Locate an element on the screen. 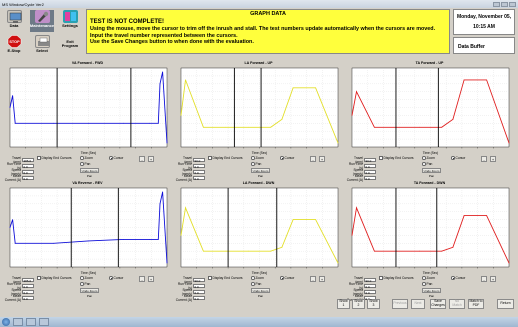 The width and height of the screenshot is (518, 327). data-button: Data is located at coordinates (14, 21).